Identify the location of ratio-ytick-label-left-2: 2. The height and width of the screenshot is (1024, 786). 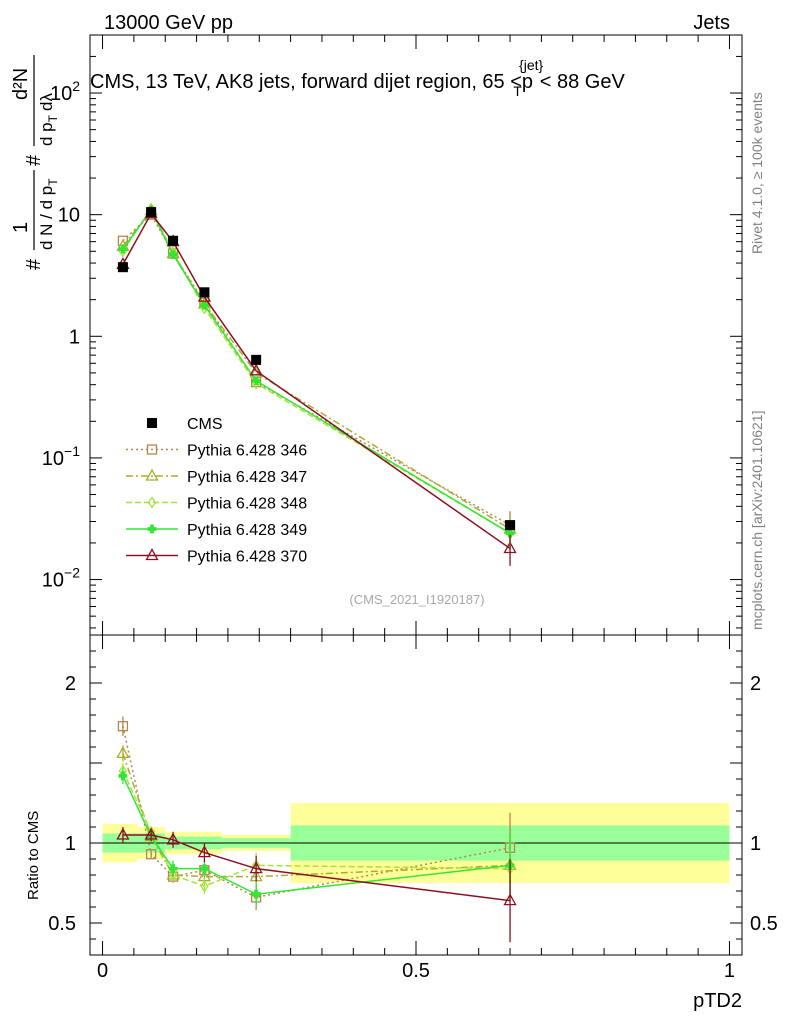
(70, 684).